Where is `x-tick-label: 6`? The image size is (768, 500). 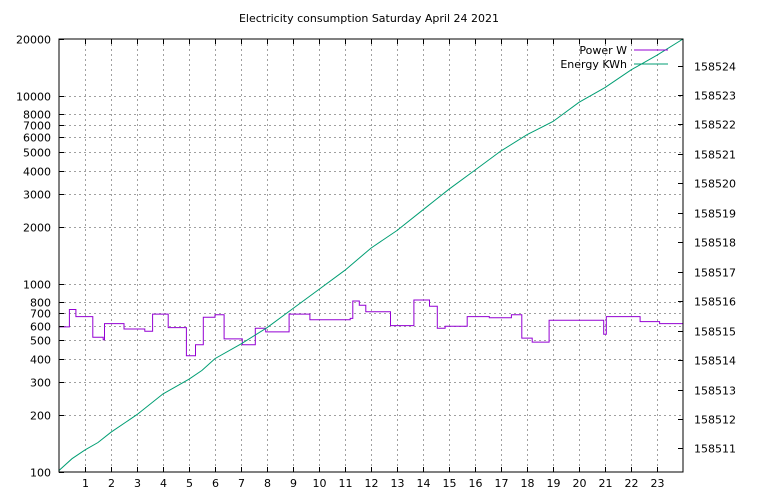 x-tick-label: 6 is located at coordinates (215, 483).